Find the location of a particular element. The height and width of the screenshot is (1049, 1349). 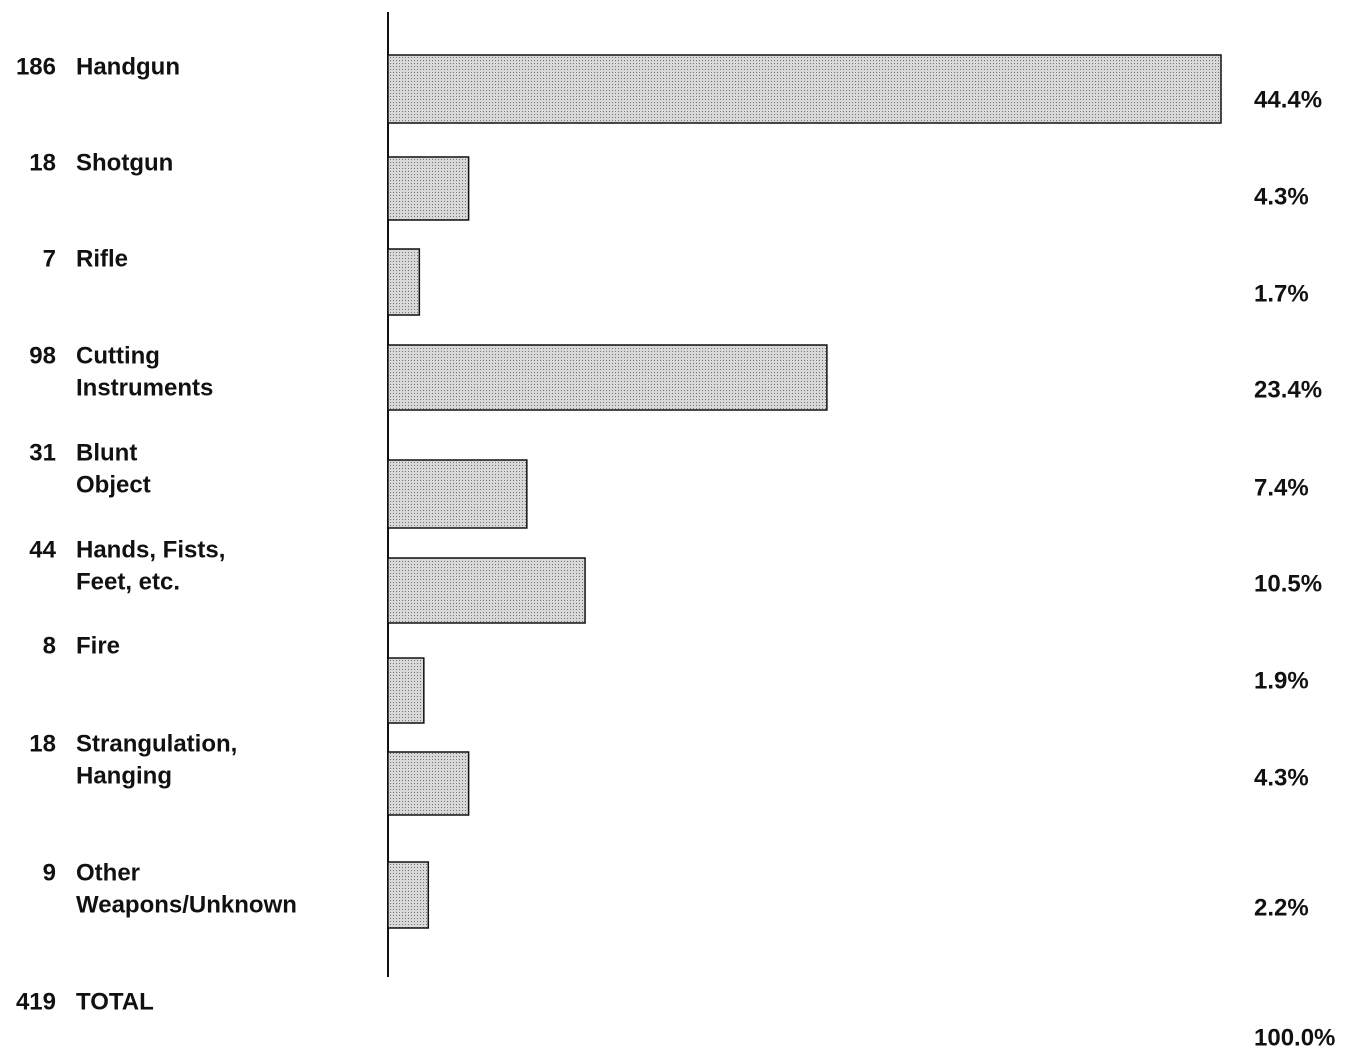

category-label: Other is located at coordinates (108, 872).